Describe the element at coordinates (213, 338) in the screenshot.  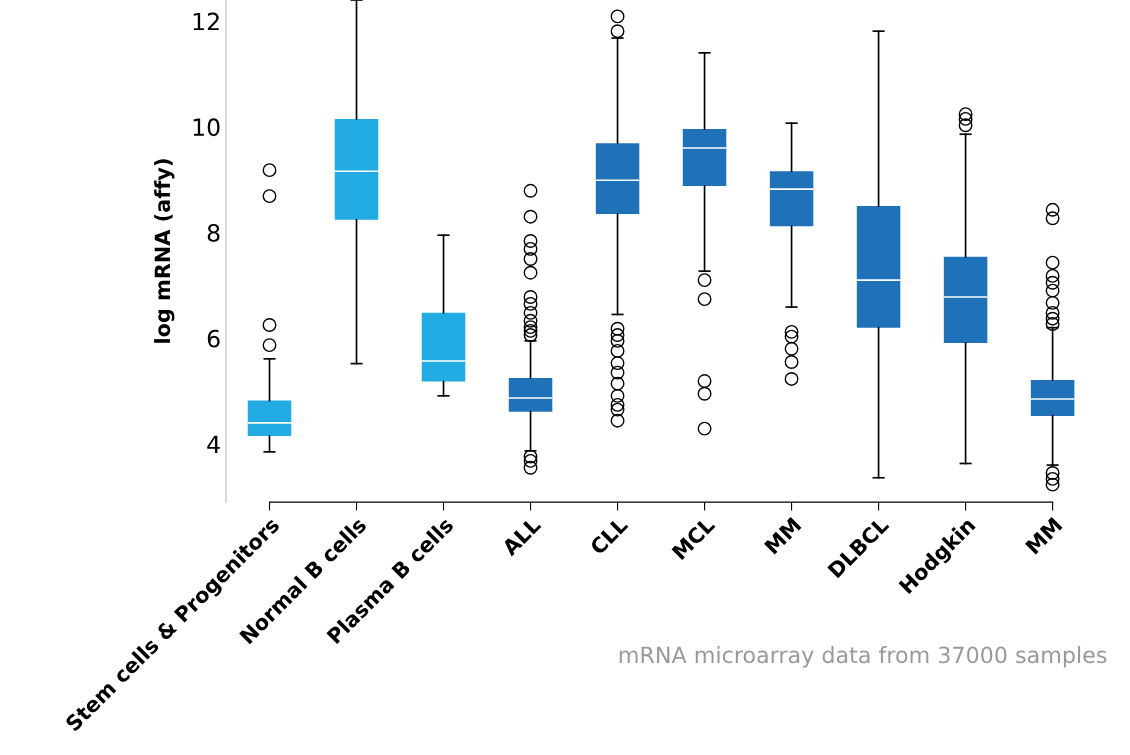
I see `y-tick-label: 6` at that location.